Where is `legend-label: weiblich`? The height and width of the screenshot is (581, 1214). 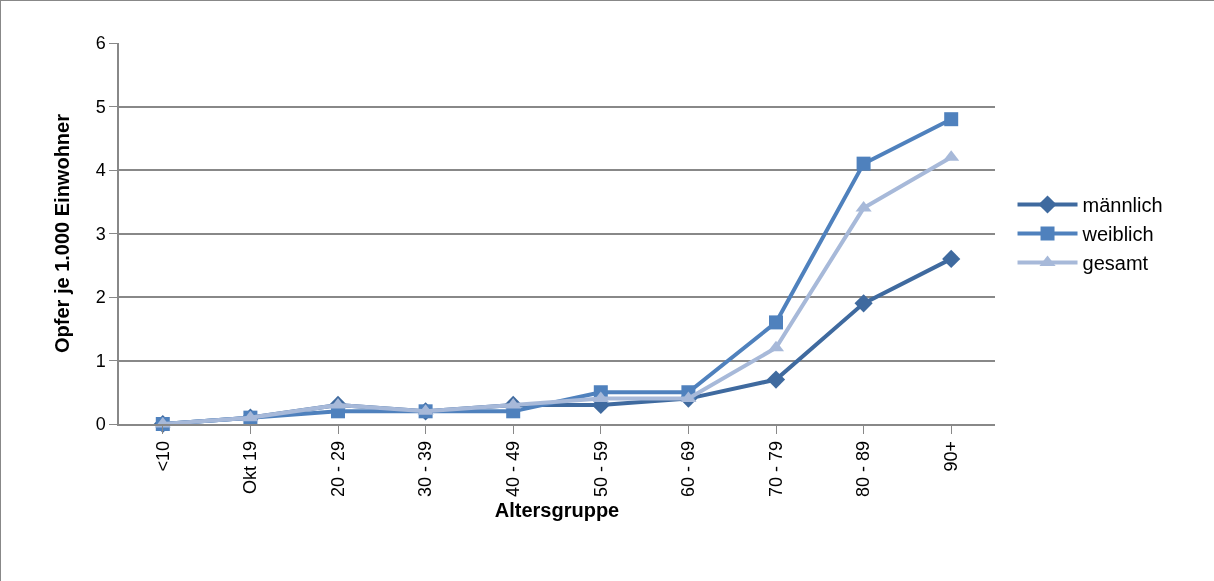
legend-label: weiblich is located at coordinates (1117, 234).